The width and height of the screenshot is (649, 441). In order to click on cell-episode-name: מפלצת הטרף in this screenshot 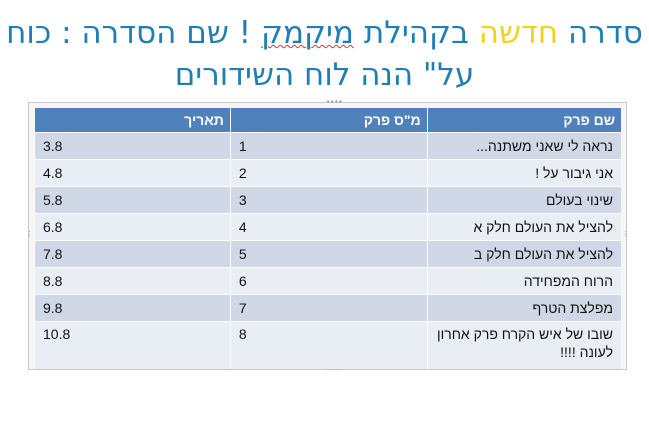, I will do `click(523, 308)`.